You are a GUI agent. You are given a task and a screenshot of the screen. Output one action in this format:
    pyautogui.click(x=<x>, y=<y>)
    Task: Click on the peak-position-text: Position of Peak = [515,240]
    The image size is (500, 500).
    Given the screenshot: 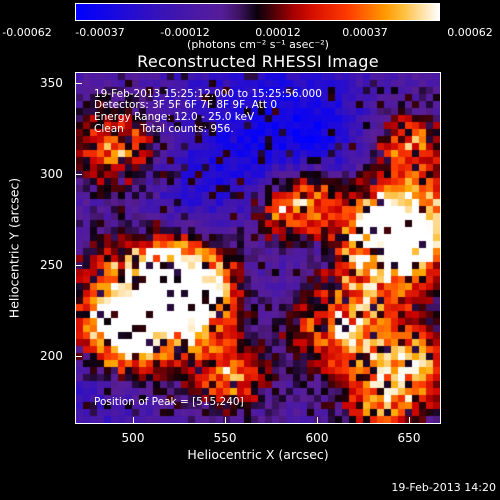 What is the action you would take?
    pyautogui.click(x=169, y=402)
    